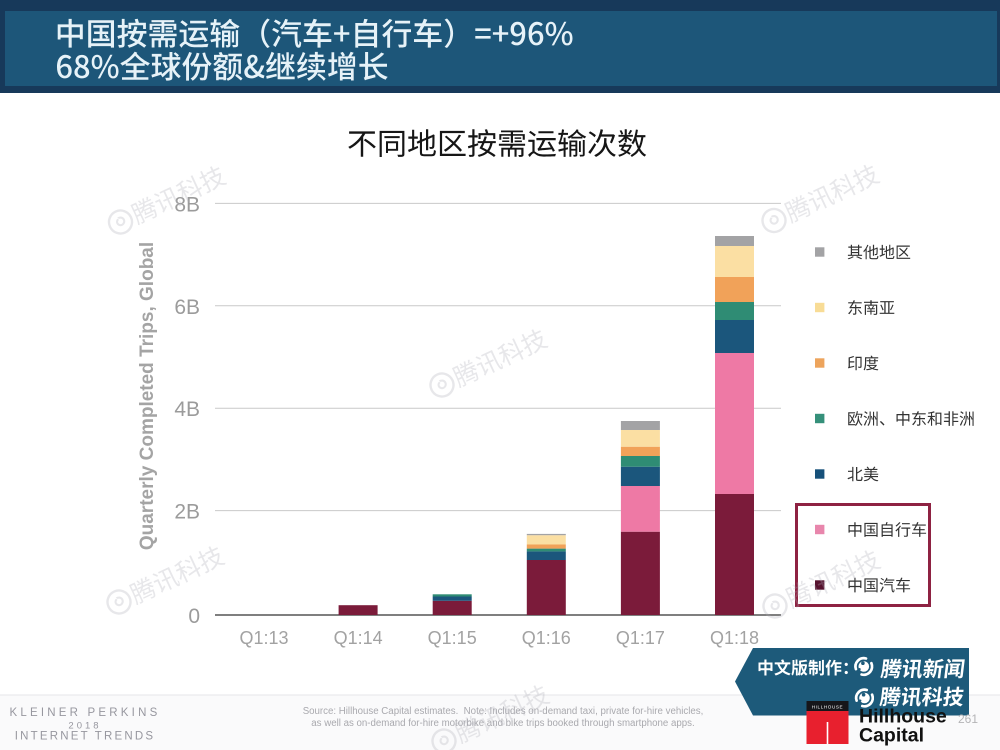  Describe the element at coordinates (263, 638) in the screenshot. I see `svg-text: Q1:13` at that location.